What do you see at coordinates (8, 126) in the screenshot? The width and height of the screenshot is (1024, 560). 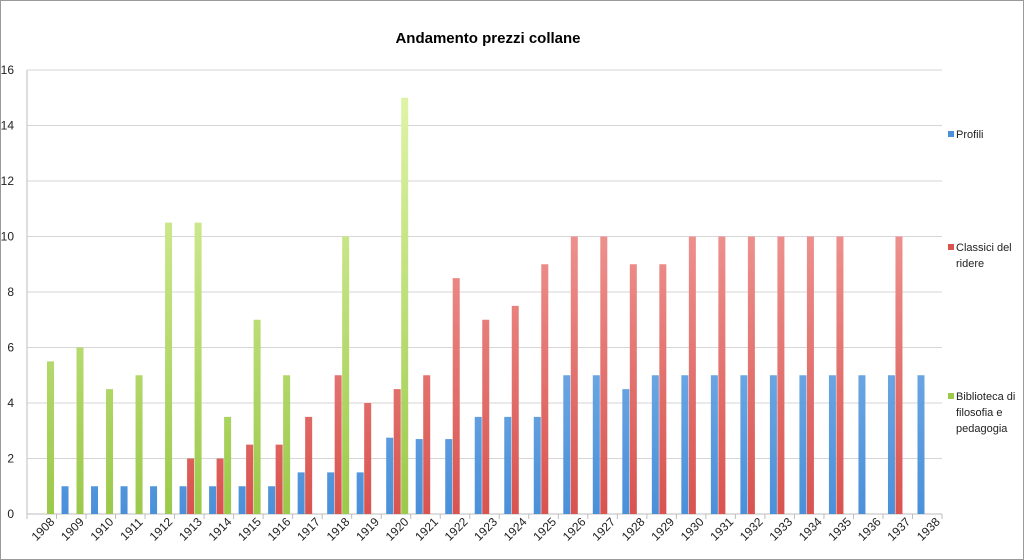 I see `y-tick-label: 14` at bounding box center [8, 126].